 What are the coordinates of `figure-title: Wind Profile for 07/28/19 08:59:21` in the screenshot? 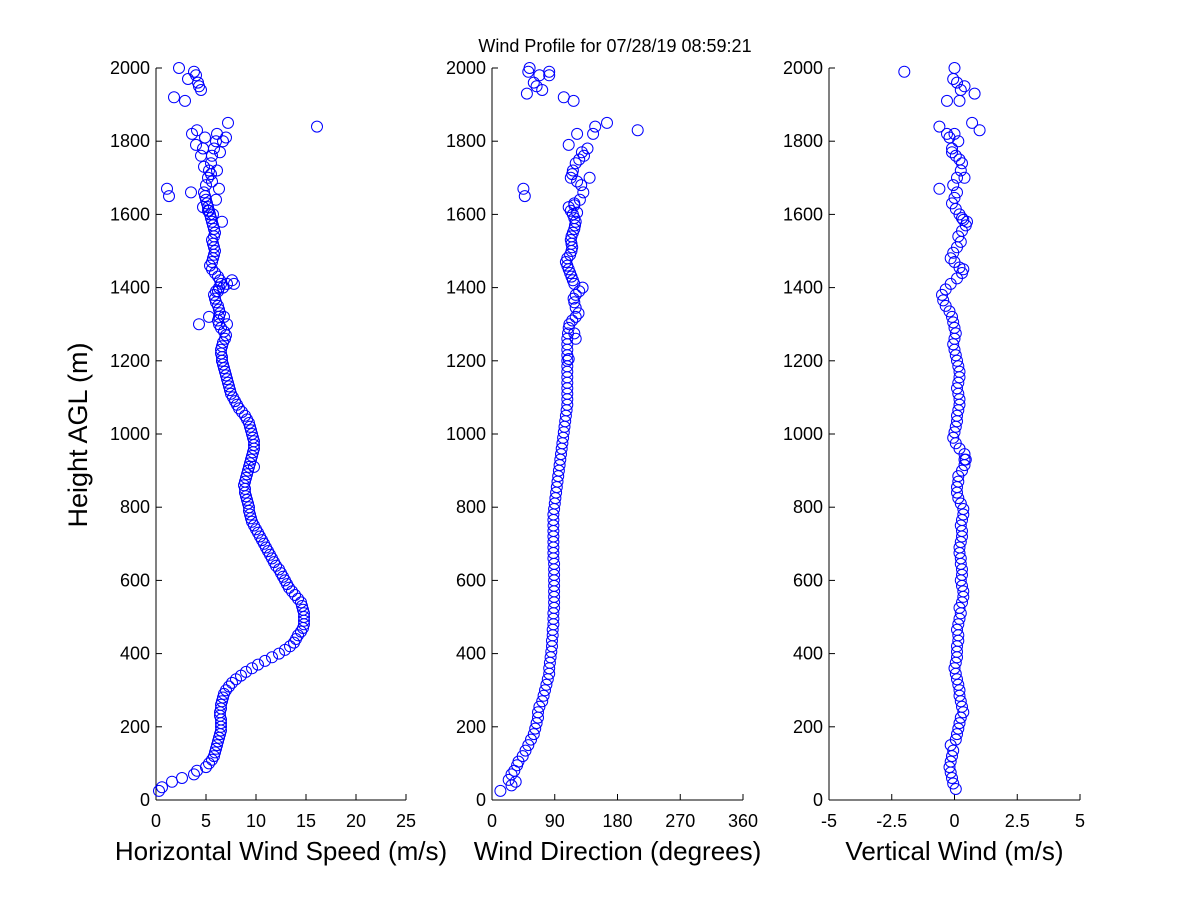 It's located at (614, 46).